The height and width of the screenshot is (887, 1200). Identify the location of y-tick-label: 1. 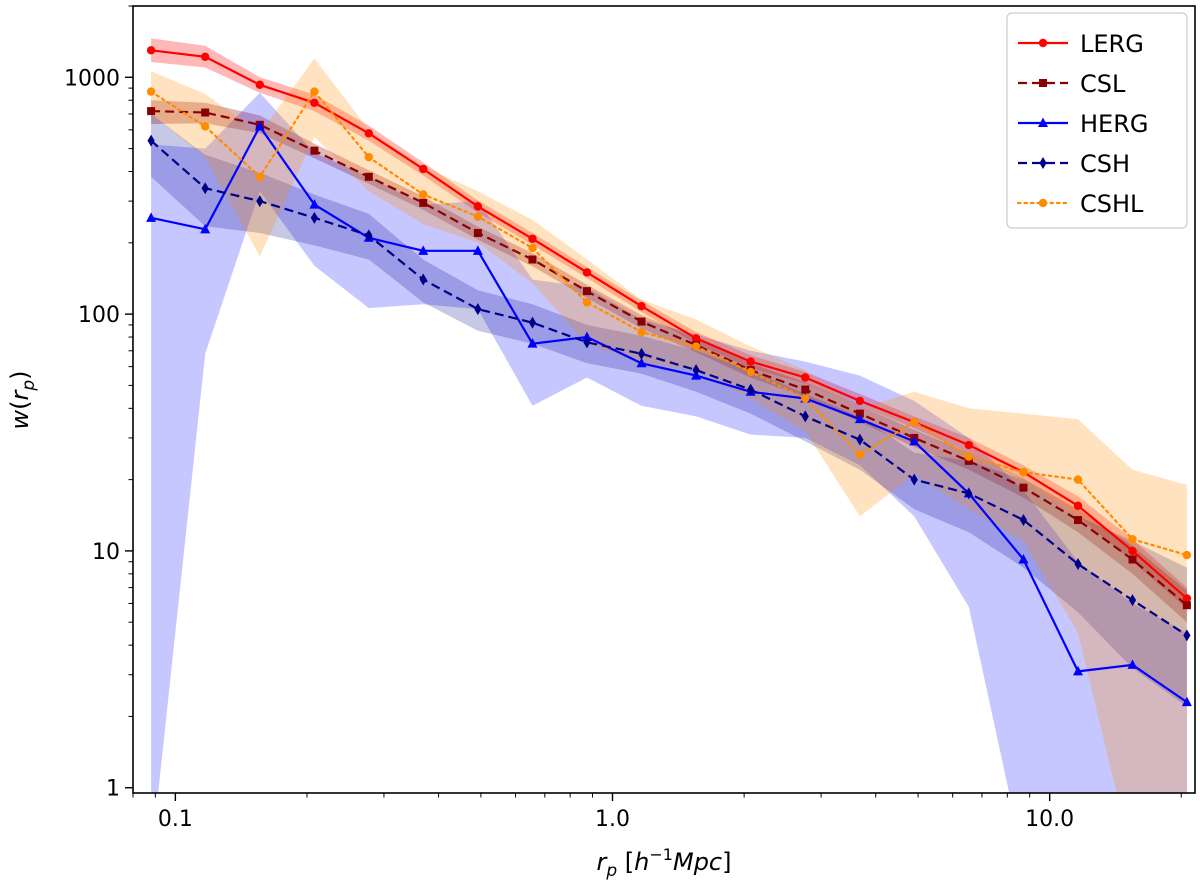
(113, 789).